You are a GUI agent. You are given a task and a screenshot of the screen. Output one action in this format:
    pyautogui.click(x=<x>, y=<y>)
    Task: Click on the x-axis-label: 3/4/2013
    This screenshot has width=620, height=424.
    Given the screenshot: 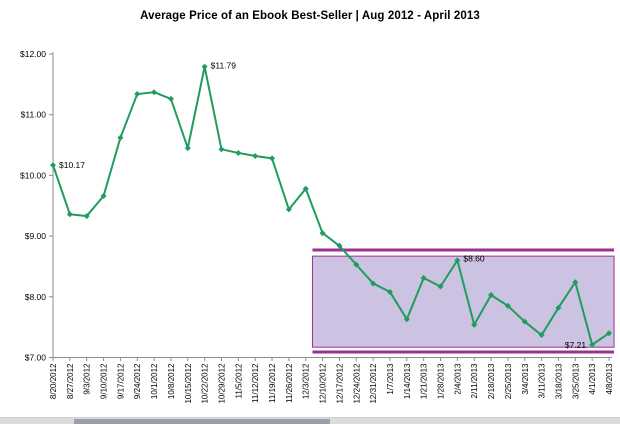 What is the action you would take?
    pyautogui.click(x=525, y=379)
    